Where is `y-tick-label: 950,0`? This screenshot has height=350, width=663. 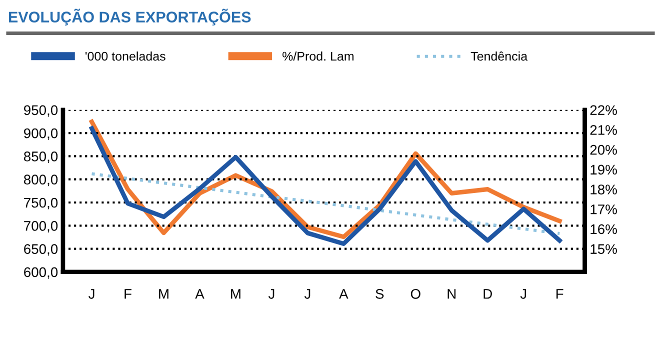
y-tick-label: 950,0 is located at coordinates (41, 111).